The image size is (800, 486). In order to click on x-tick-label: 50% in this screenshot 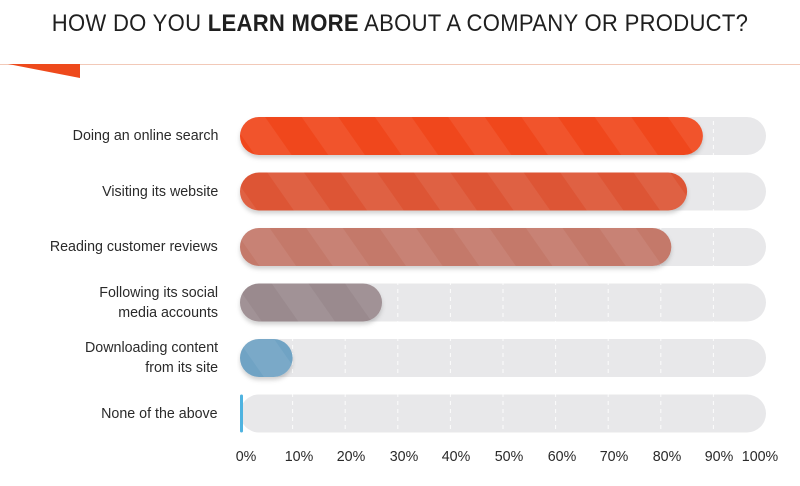, I will do `click(509, 456)`.